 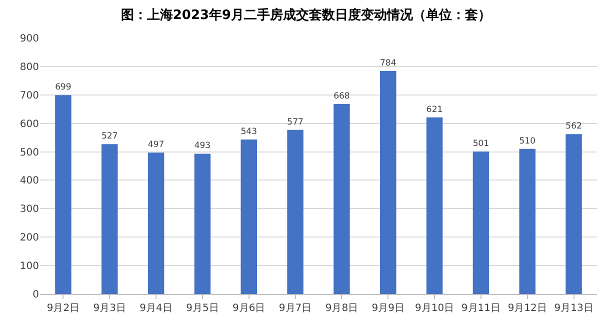 What do you see at coordinates (63, 87) in the screenshot?
I see `data-label: 699` at bounding box center [63, 87].